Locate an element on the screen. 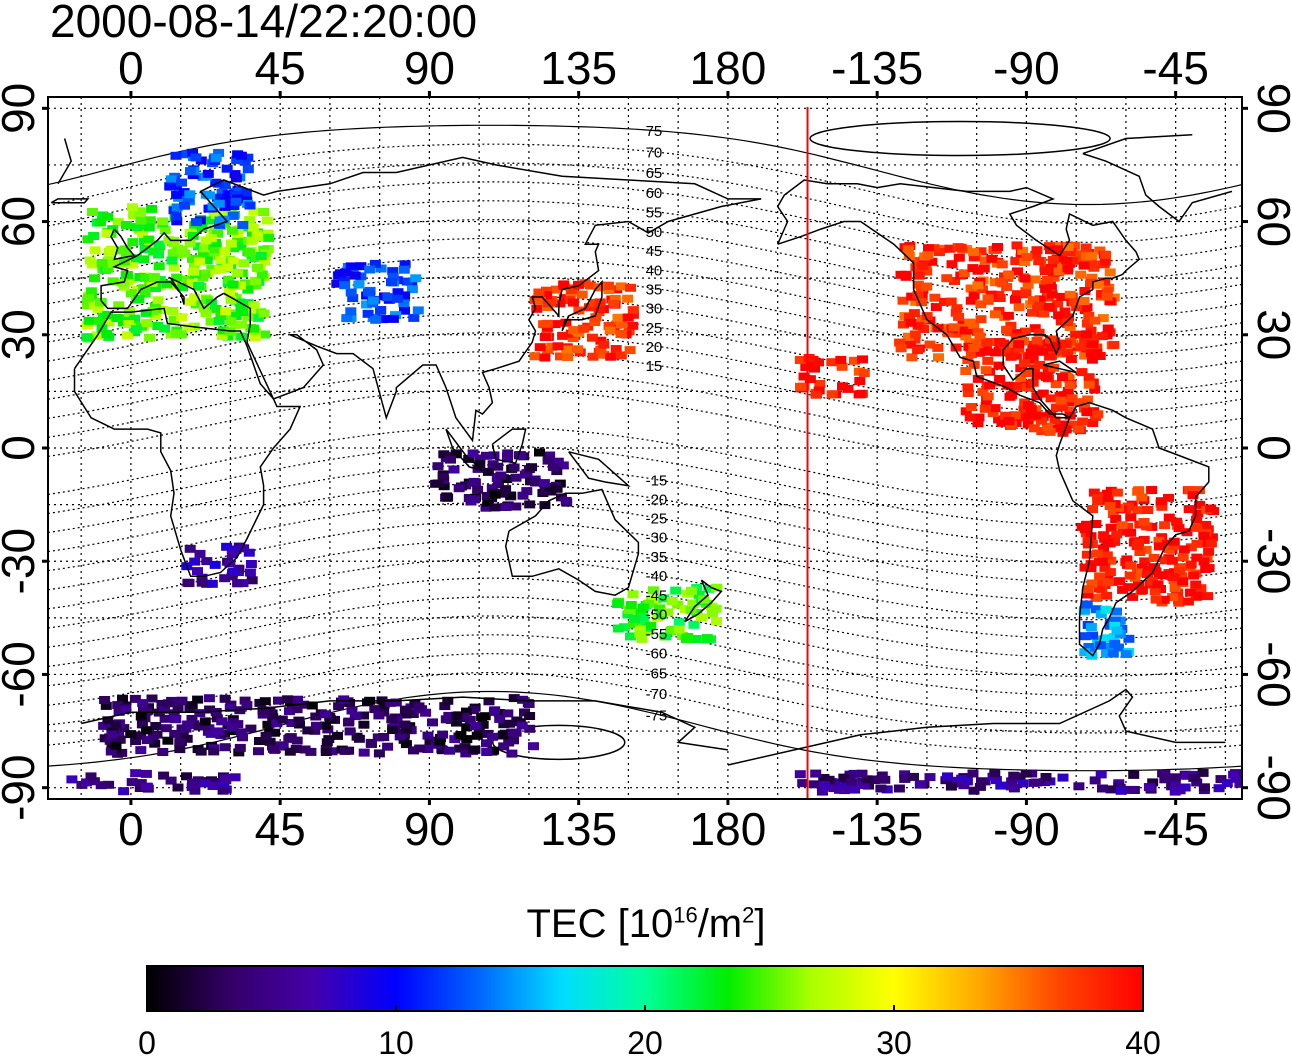 This screenshot has width=1292, height=1057. left-axis-label: 30 is located at coordinates (22, 334).